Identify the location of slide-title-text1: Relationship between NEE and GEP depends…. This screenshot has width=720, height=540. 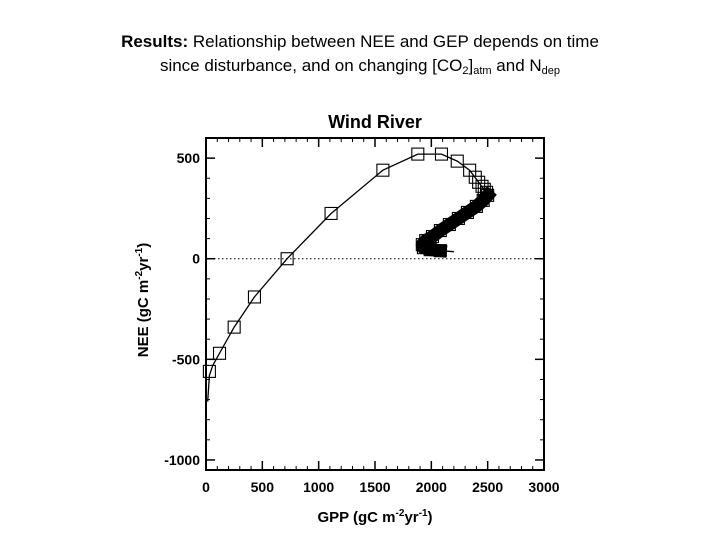
(393, 41).